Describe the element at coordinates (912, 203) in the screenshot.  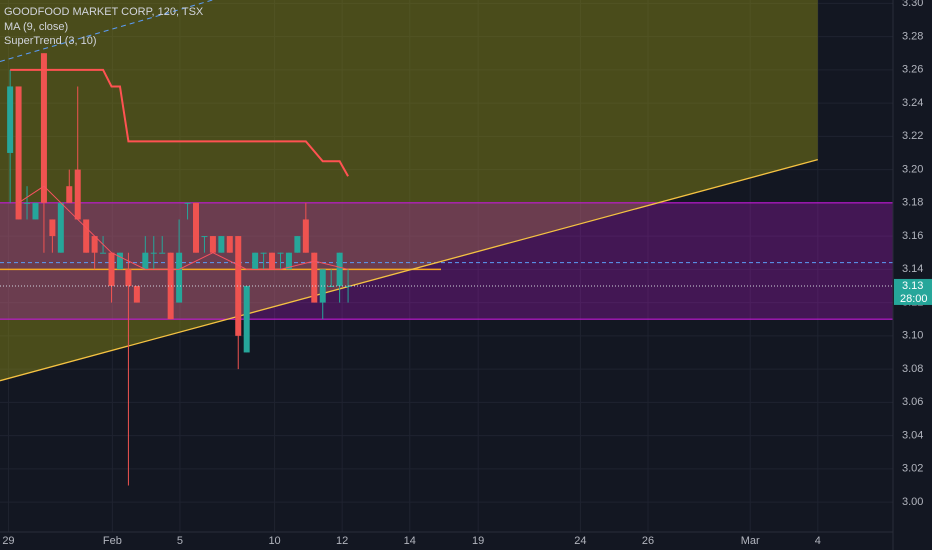
I see `y-tick-label: 3.18` at that location.